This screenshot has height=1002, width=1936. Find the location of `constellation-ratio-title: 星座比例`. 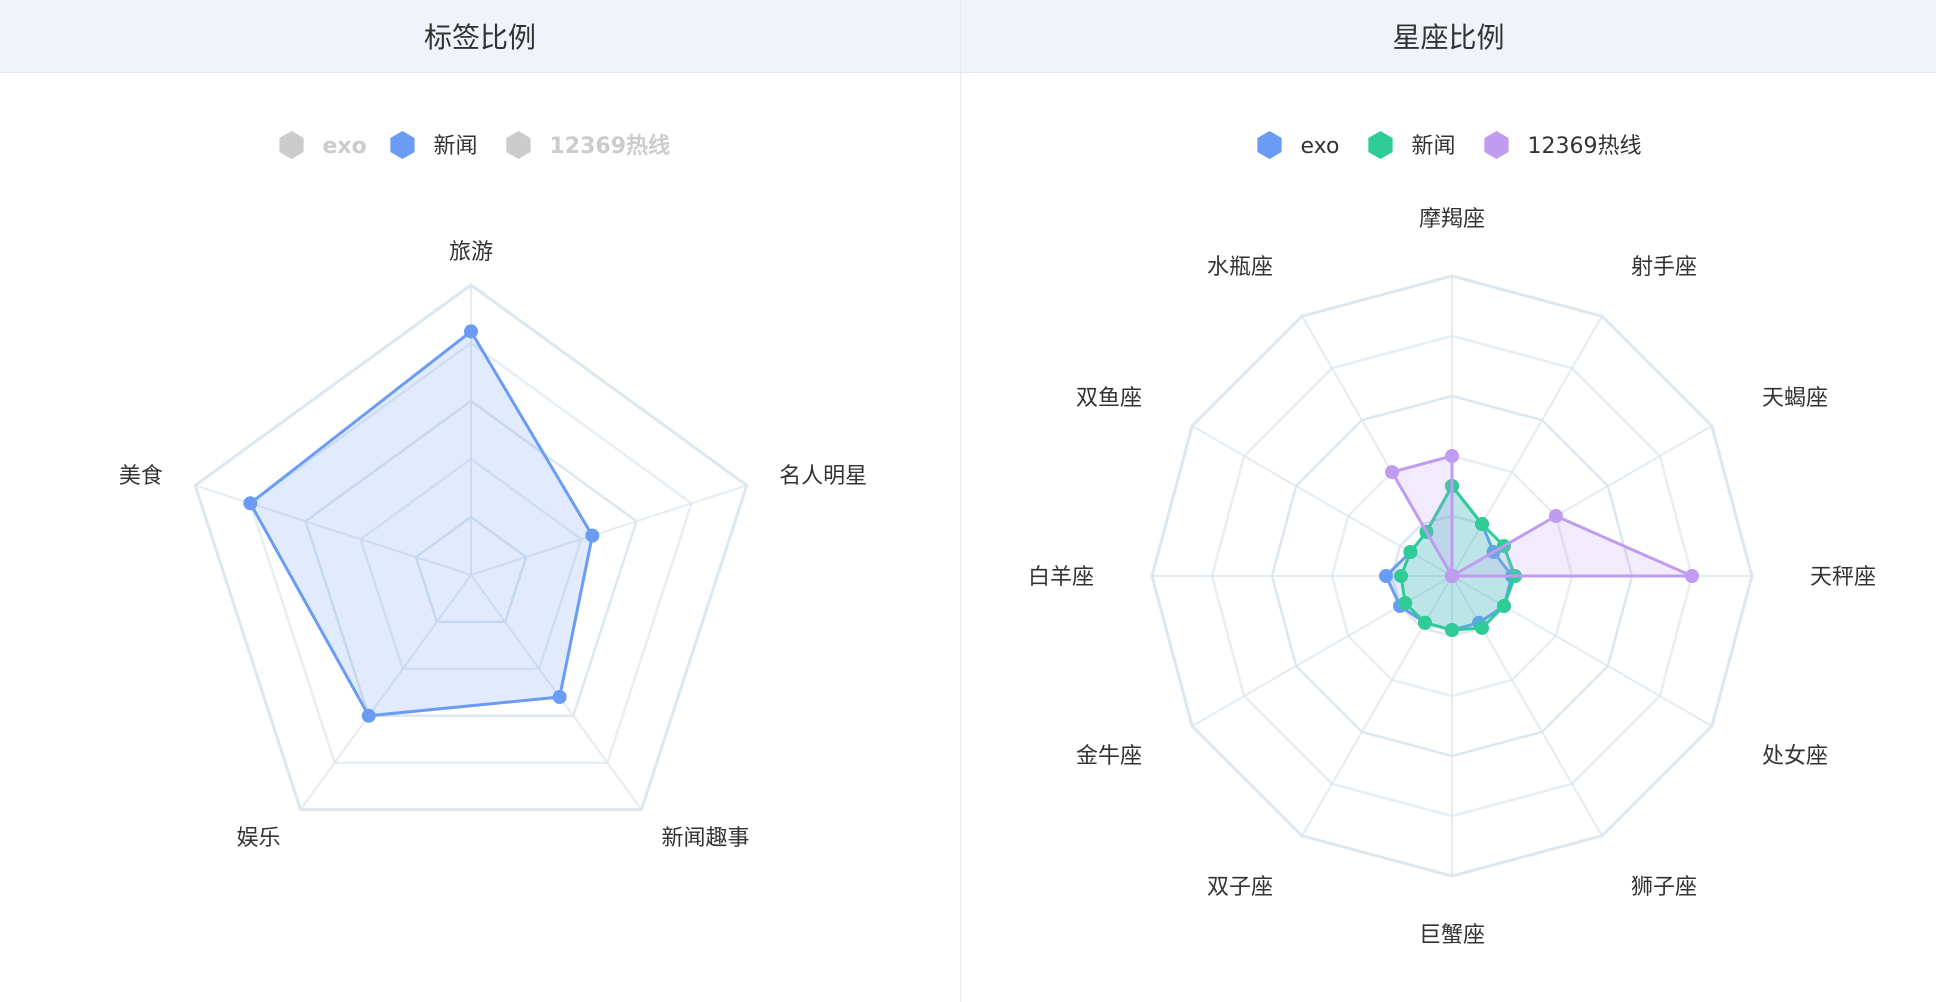

constellation-ratio-title: 星座比例 is located at coordinates (1448, 36).